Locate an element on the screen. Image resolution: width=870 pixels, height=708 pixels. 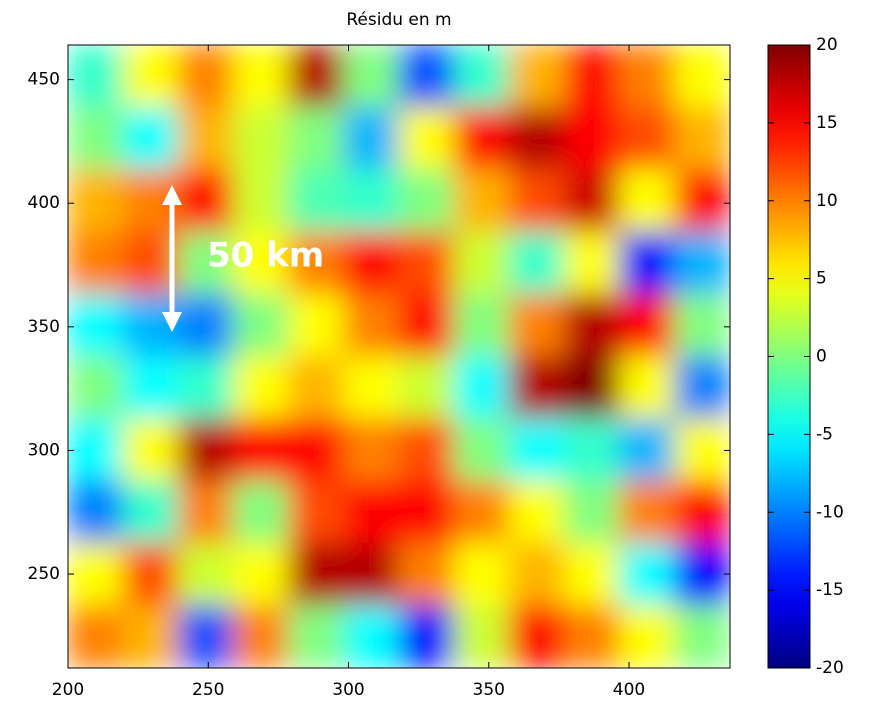
colorbar-label: -20 is located at coordinates (830, 668).